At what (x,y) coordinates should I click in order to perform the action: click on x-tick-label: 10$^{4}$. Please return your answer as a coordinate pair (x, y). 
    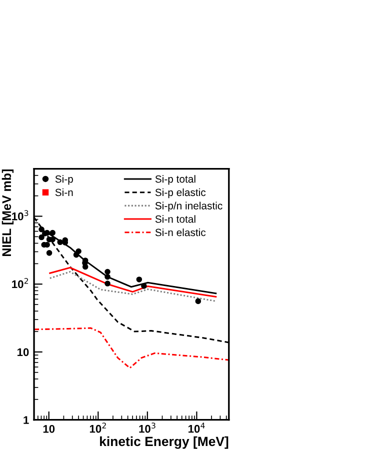
    Looking at the image, I should click on (196, 427).